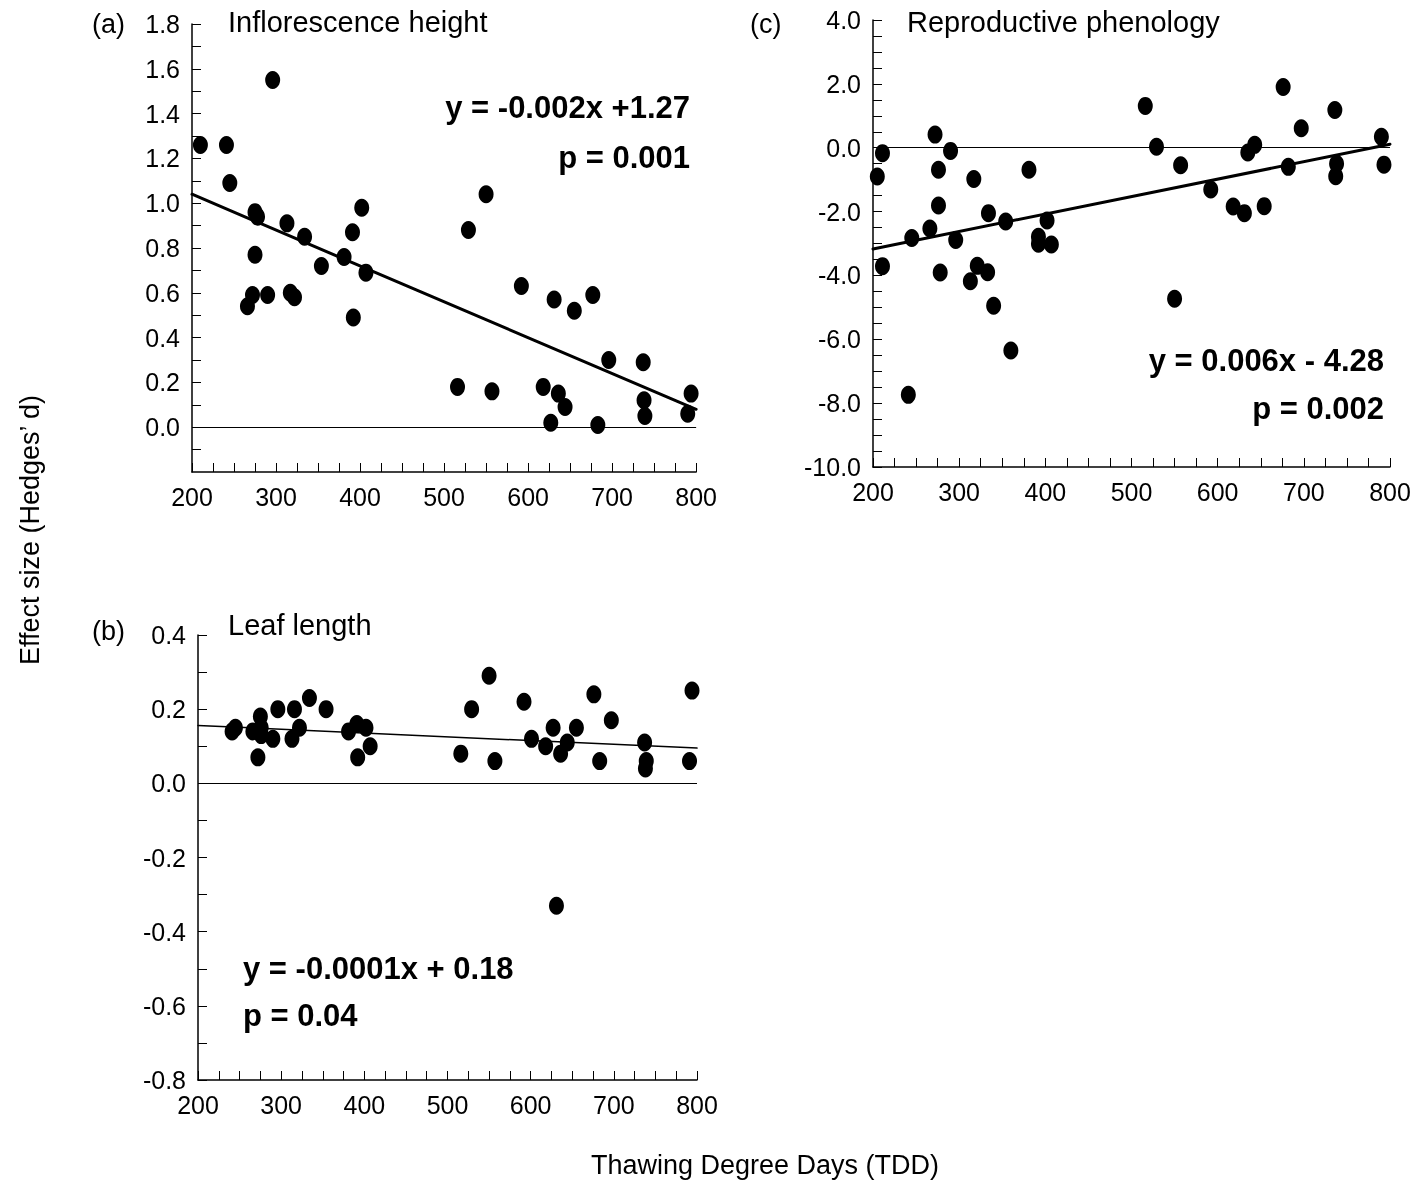 The height and width of the screenshot is (1198, 1418). What do you see at coordinates (1266, 360) in the screenshot?
I see `annotation: y = 0.006x - 4.28` at bounding box center [1266, 360].